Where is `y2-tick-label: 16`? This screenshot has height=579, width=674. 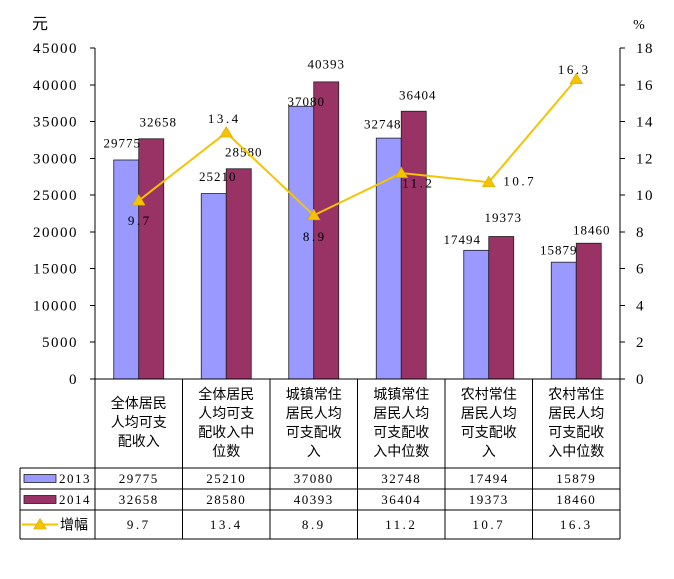 y2-tick-label: 16 is located at coordinates (645, 86).